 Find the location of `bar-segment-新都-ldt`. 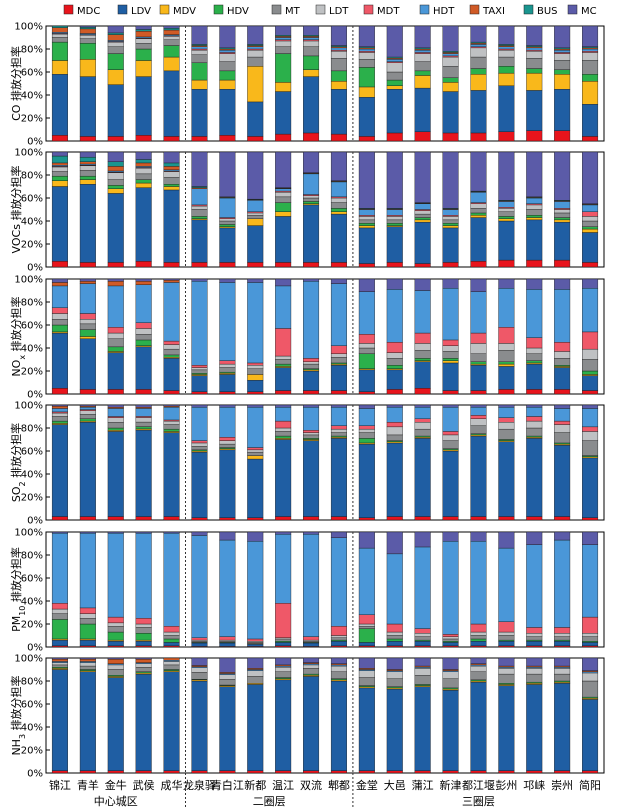

bar-segment-新都-ldt is located at coordinates (255, 367).